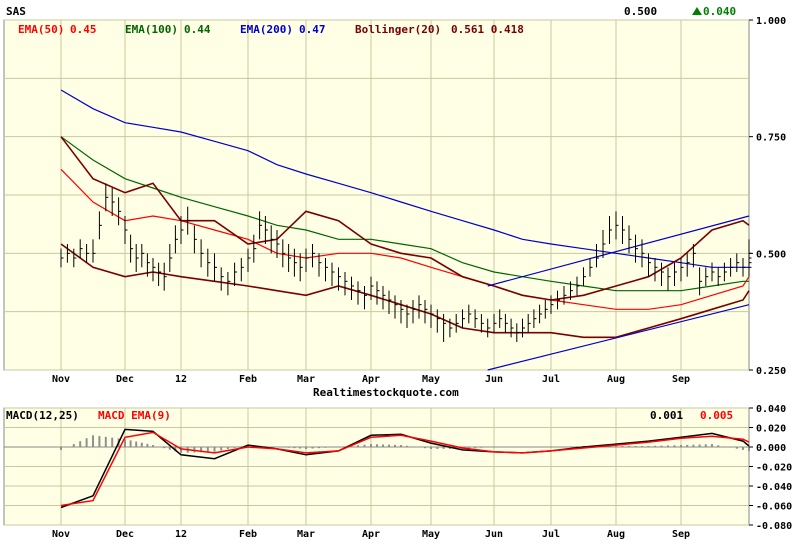 The height and width of the screenshot is (544, 800). Describe the element at coordinates (431, 534) in the screenshot. I see `macd-x-tick-label: May` at that location.